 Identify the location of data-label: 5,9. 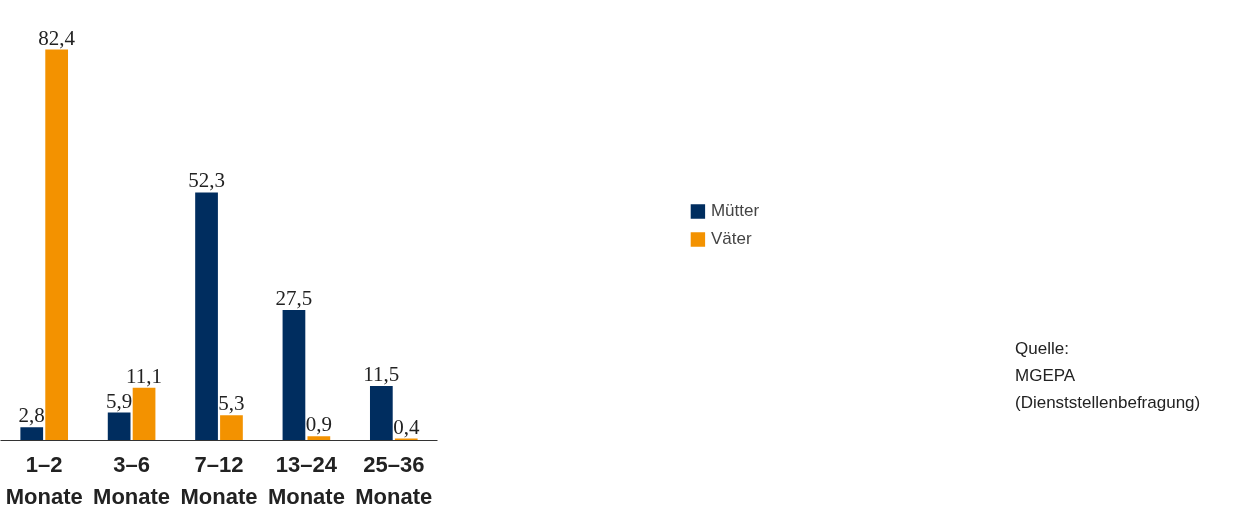
(119, 400).